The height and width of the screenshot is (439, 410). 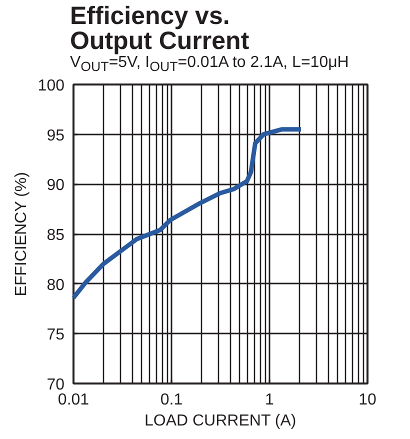 I want to click on y-tick-label: 80, so click(x=55, y=285).